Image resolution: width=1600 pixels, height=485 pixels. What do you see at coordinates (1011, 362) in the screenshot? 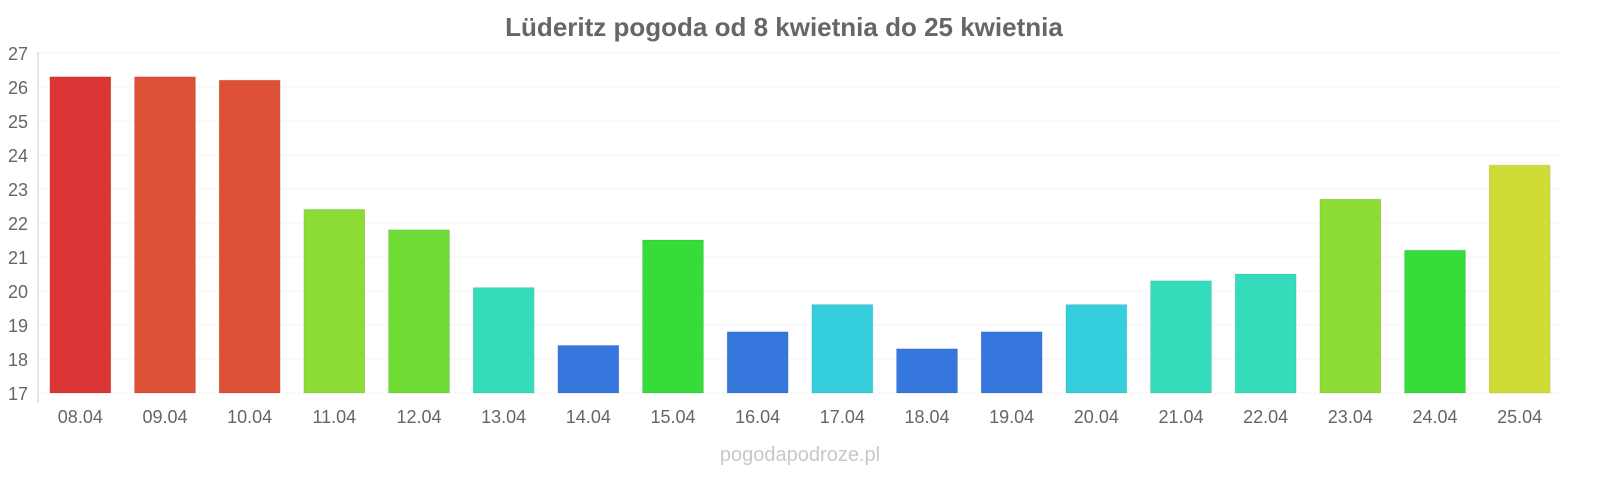
I see `bar-19.04` at bounding box center [1011, 362].